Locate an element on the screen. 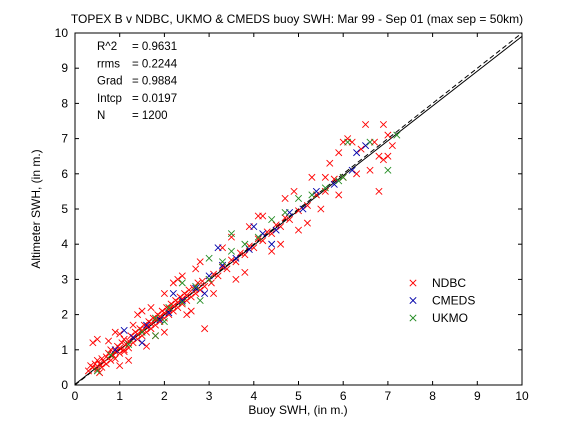 This screenshot has width=577, height=433. stat-value: = 1200 is located at coordinates (150, 116).